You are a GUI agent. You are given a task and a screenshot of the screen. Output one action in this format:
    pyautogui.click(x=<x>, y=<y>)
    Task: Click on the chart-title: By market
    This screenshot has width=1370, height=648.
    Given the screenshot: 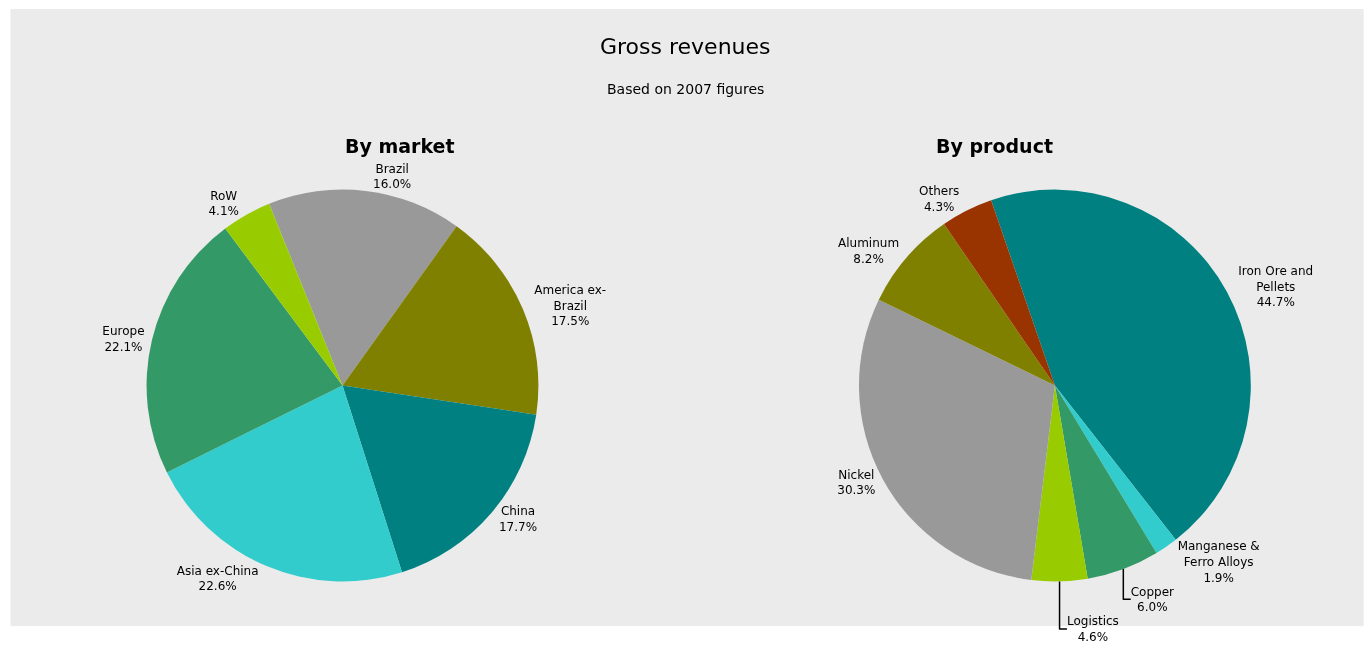 What is the action you would take?
    pyautogui.click(x=400, y=146)
    